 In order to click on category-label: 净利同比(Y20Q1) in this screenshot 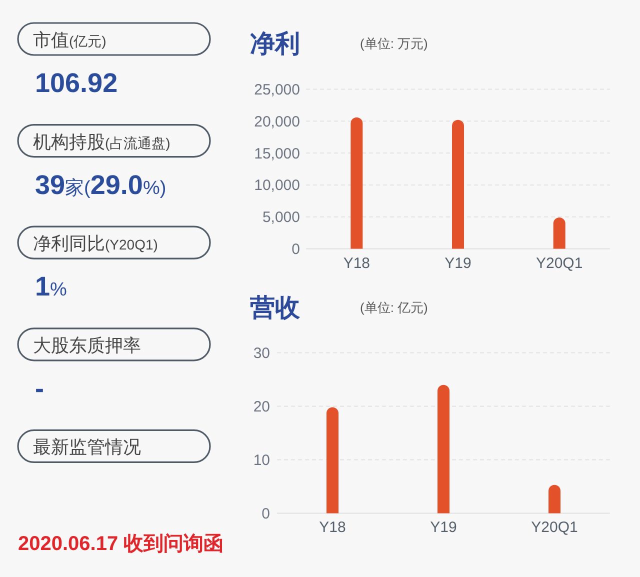, I will do `click(95, 244)`.